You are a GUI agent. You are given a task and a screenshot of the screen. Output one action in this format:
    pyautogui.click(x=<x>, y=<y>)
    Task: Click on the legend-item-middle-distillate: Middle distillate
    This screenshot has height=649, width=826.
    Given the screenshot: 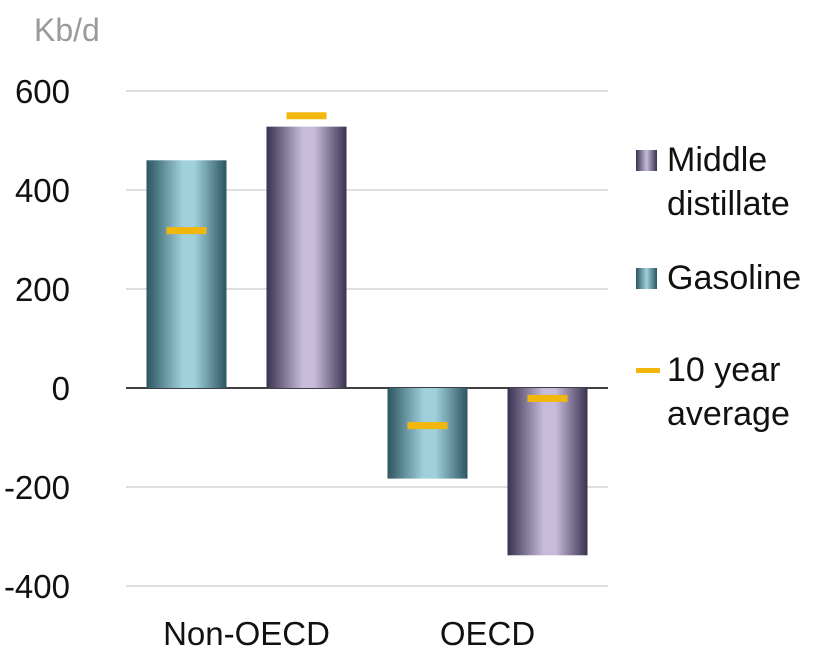 What is the action you would take?
    pyautogui.click(x=731, y=182)
    